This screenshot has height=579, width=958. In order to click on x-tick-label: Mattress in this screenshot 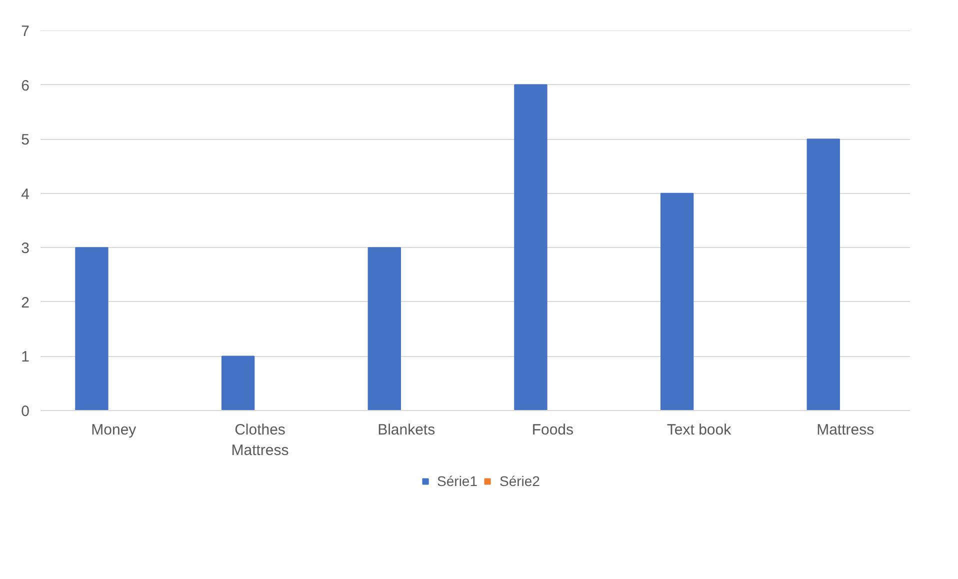, I will do `click(845, 430)`.